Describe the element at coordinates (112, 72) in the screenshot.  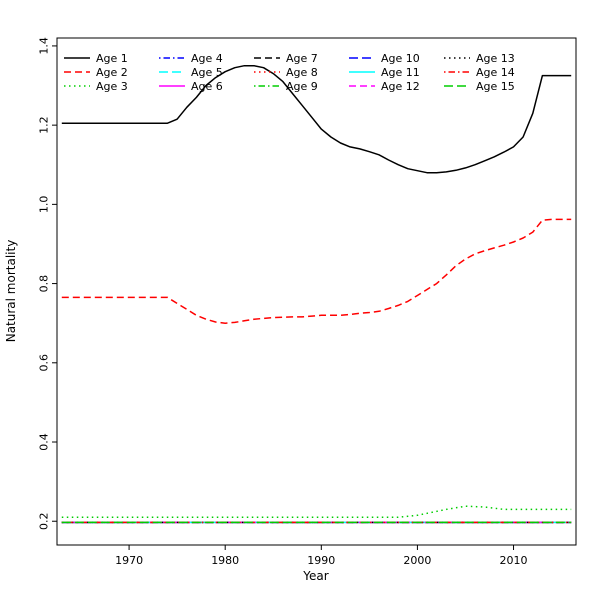
I see `legend-label: Age 2` at that location.